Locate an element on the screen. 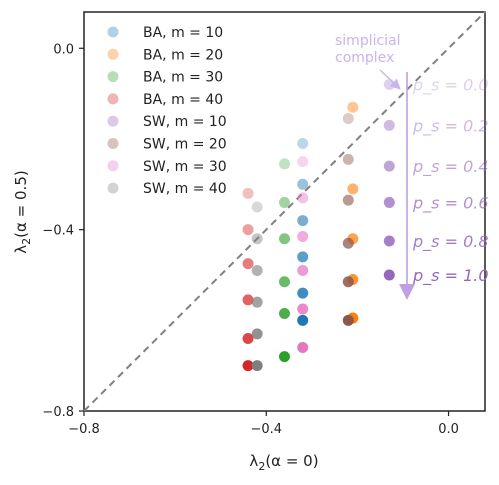  ps-label: p_s = 0.8 is located at coordinates (450, 242).